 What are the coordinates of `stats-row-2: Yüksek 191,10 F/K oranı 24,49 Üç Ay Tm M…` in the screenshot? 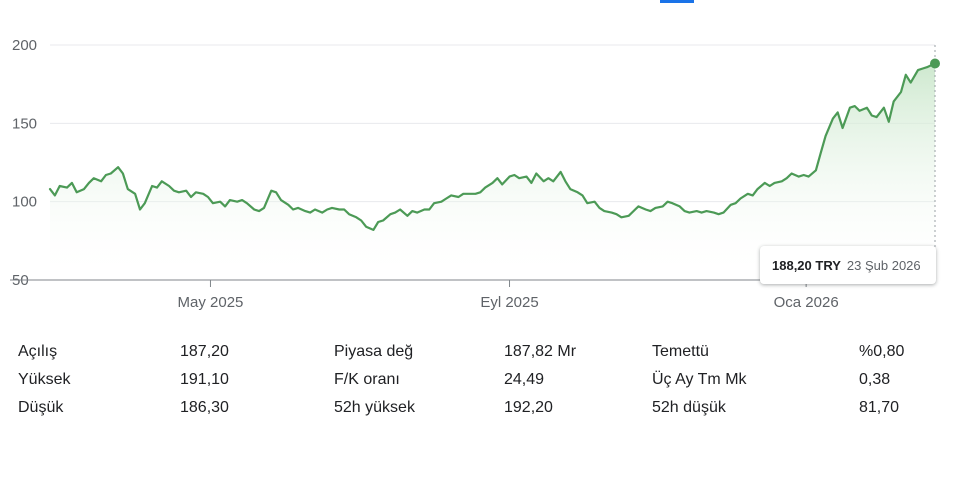 It's located at (478, 383).